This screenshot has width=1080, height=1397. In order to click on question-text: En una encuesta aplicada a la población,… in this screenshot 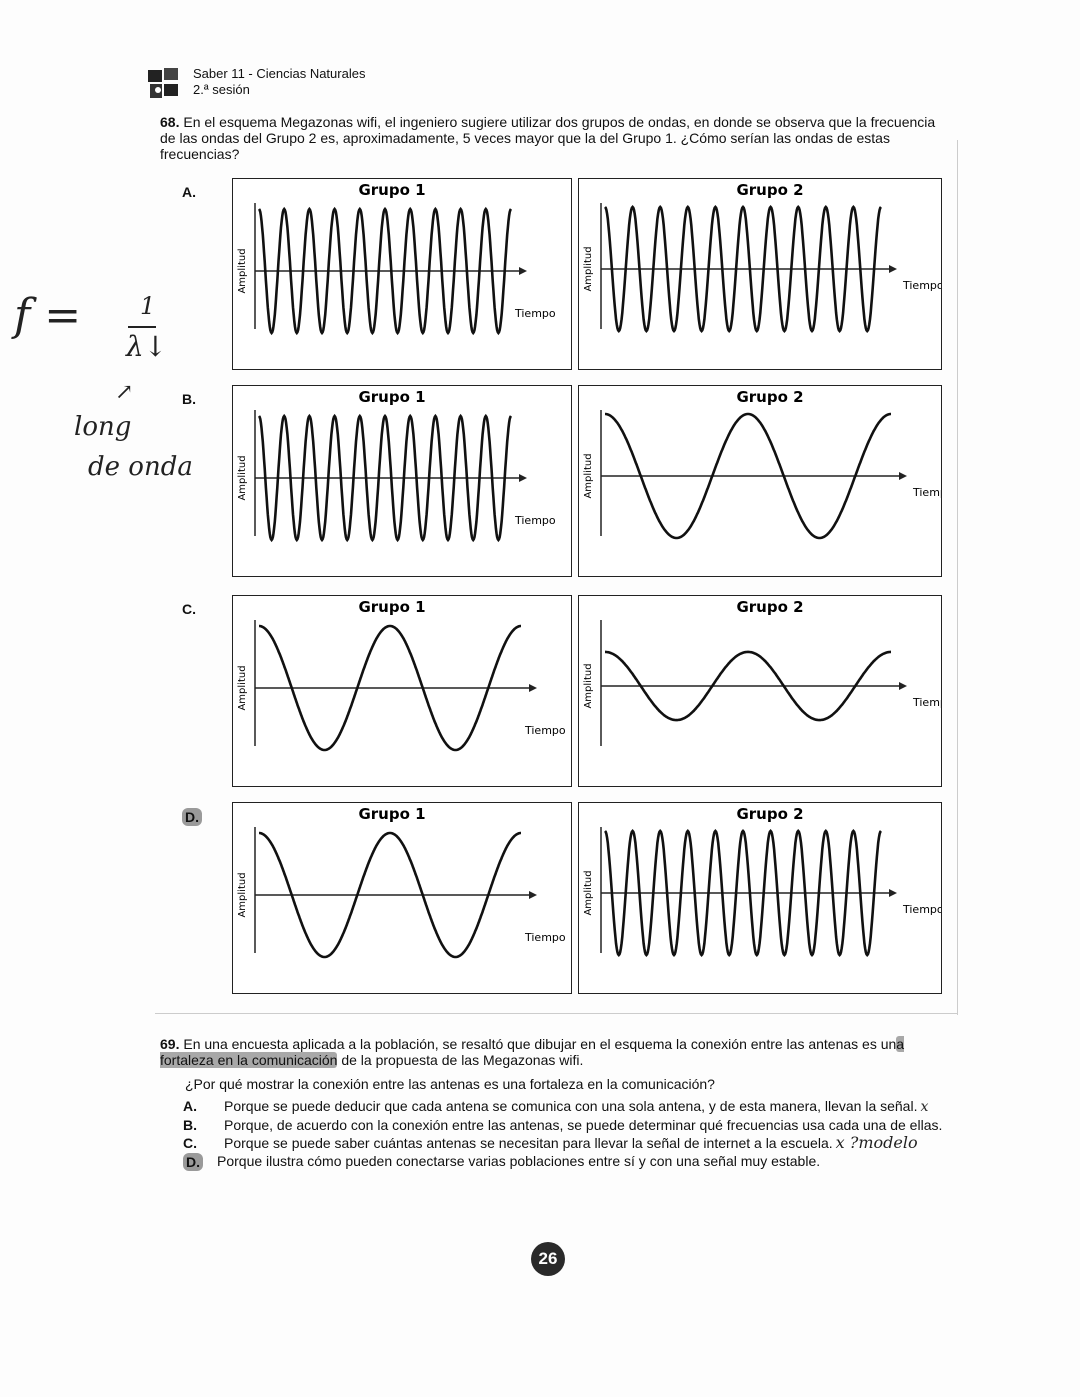, I will do `click(540, 1044)`.